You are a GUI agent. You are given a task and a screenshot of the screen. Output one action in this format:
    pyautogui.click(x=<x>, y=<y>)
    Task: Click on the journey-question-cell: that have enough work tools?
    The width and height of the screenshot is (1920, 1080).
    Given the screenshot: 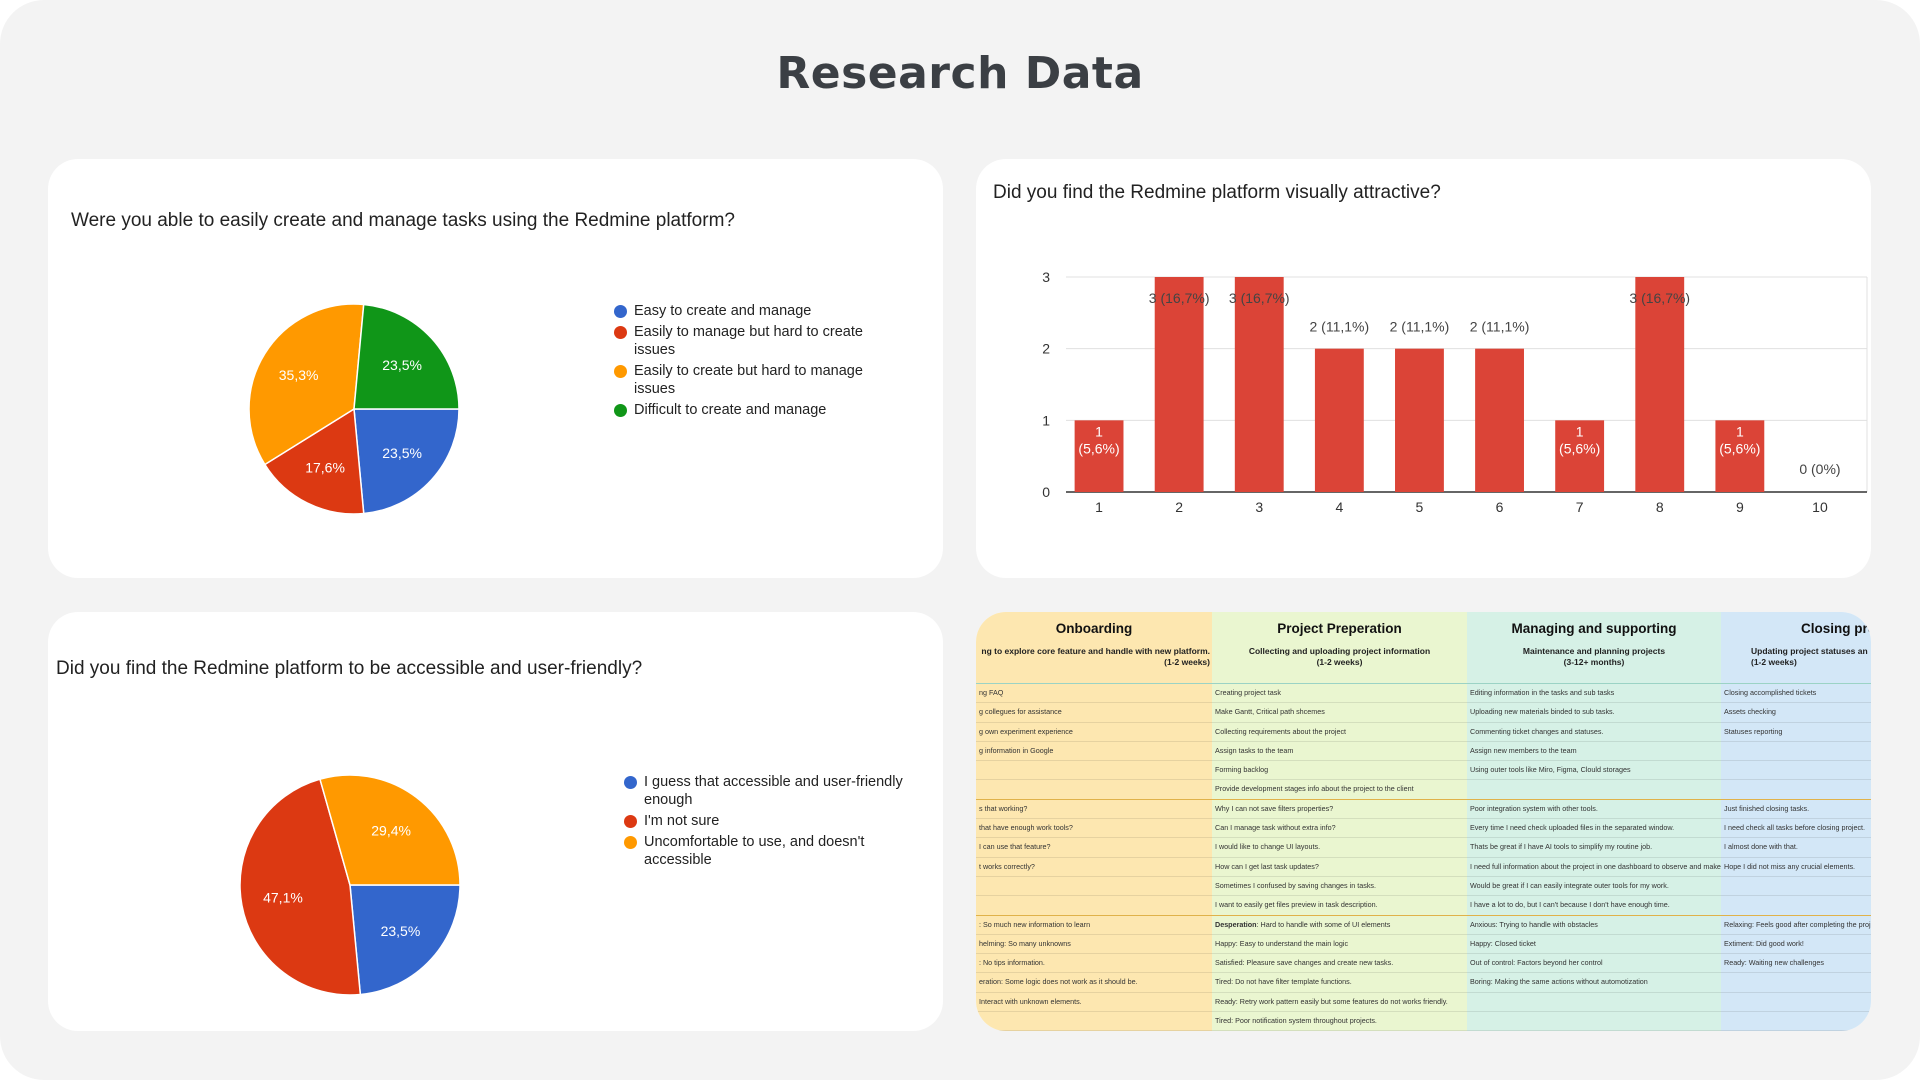 What is the action you would take?
    pyautogui.click(x=1094, y=829)
    